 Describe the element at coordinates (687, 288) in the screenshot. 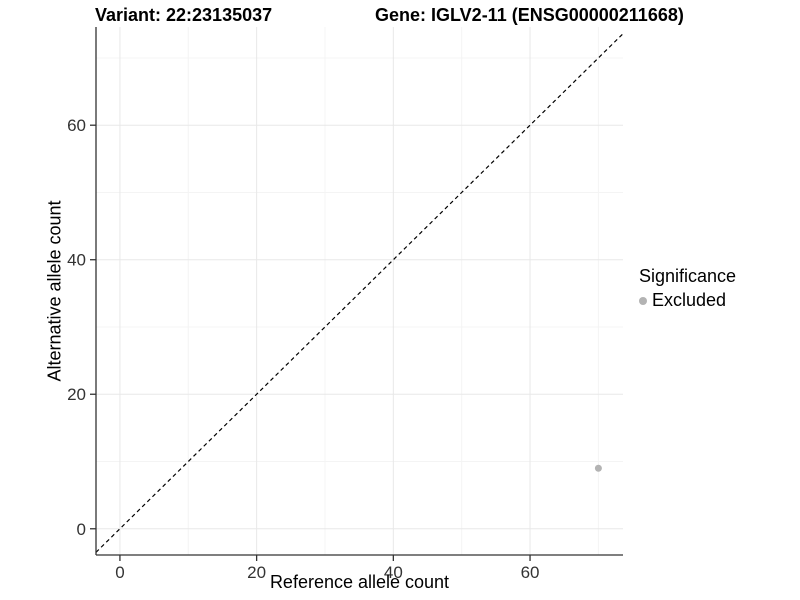

I see `legend: Significance Excluded` at that location.